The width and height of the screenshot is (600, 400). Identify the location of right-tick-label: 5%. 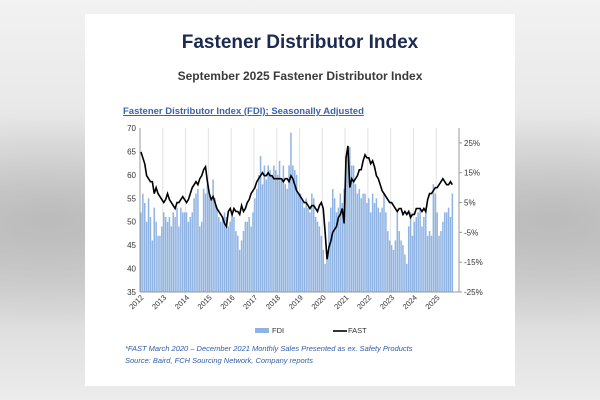
(470, 203).